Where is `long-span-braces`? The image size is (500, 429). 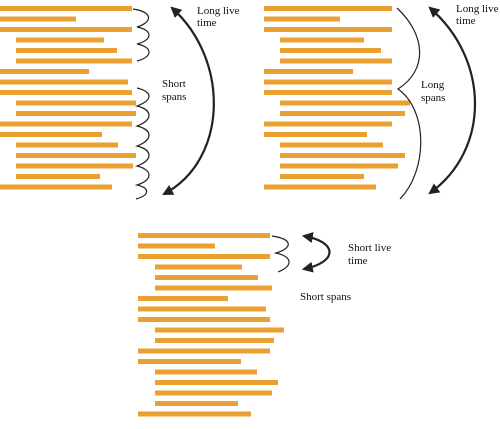 long-span-braces is located at coordinates (409, 103).